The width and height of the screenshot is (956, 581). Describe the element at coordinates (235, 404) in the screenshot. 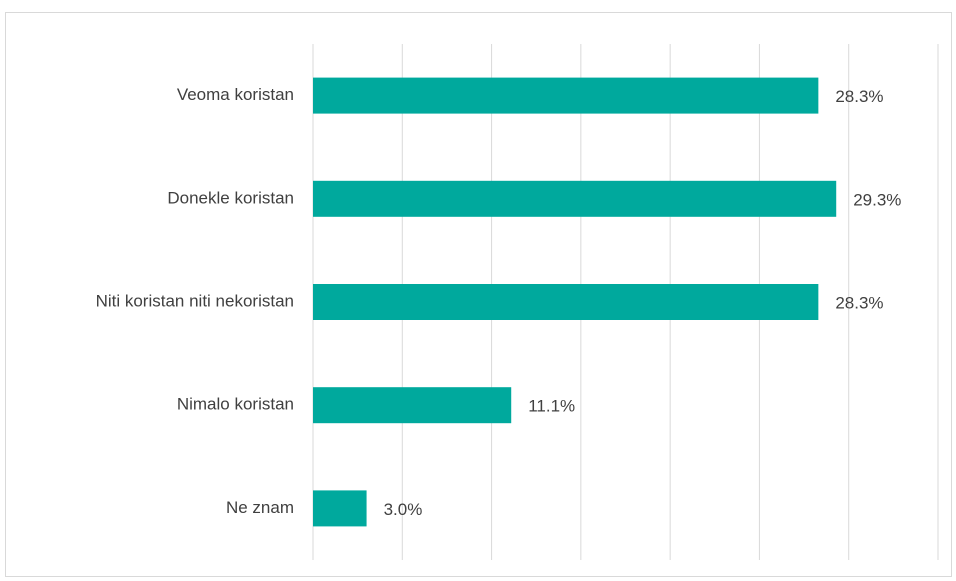

I see `y-tick-label: Nimalo koristan` at that location.